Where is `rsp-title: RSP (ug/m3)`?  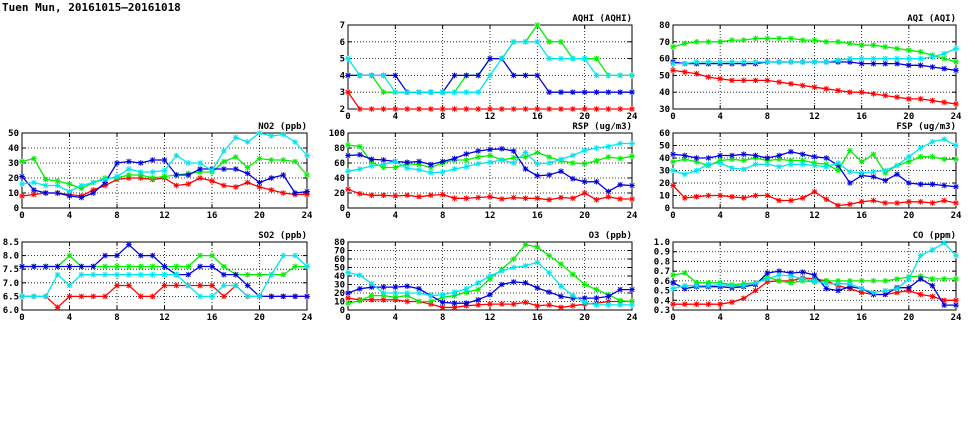 rsp-title: RSP (ug/m3) is located at coordinates (602, 127).